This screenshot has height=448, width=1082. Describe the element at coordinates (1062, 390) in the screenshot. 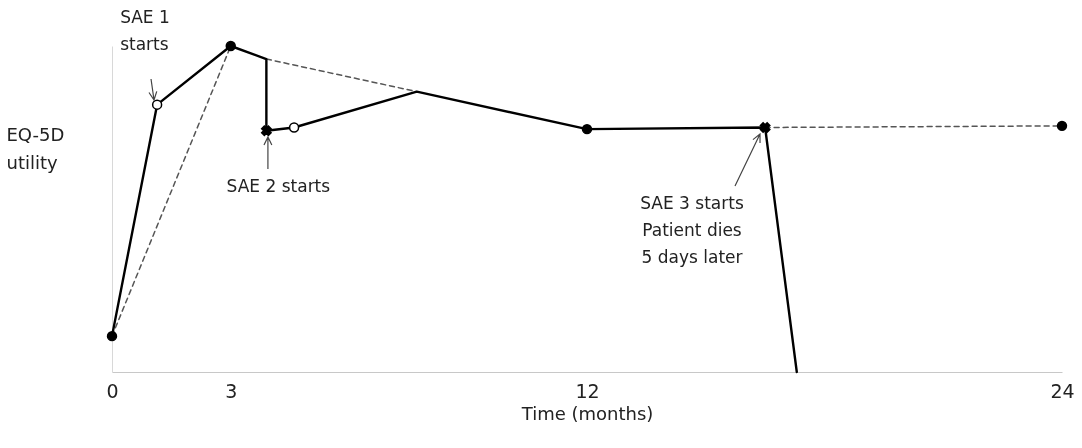

I see `x-tick-label: 24` at that location.